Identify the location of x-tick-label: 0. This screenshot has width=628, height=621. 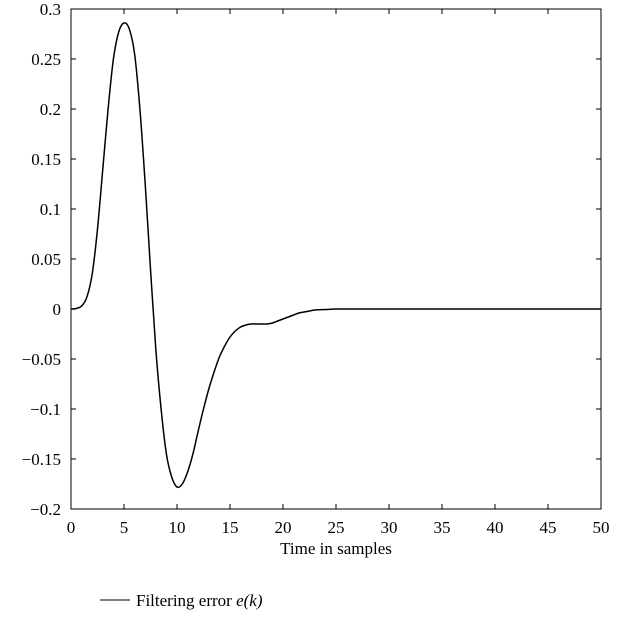
(71, 527).